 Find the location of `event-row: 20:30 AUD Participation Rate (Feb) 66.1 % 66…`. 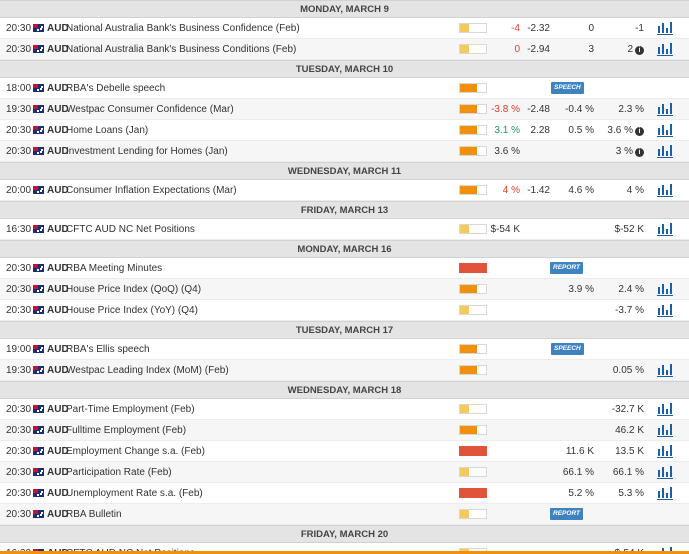

event-row: 20:30 AUD Participation Rate (Feb) 66.1 % 66… is located at coordinates (344, 472).